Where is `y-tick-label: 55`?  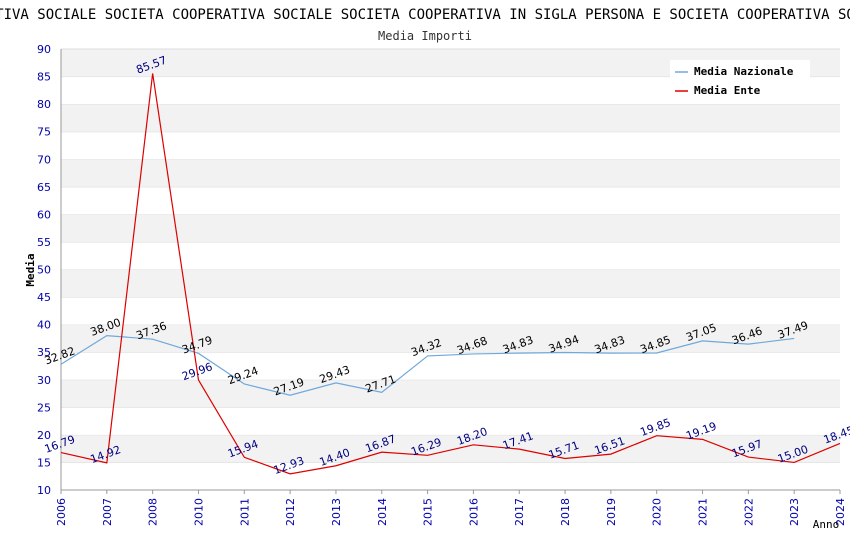
y-tick-label: 55 is located at coordinates (44, 242).